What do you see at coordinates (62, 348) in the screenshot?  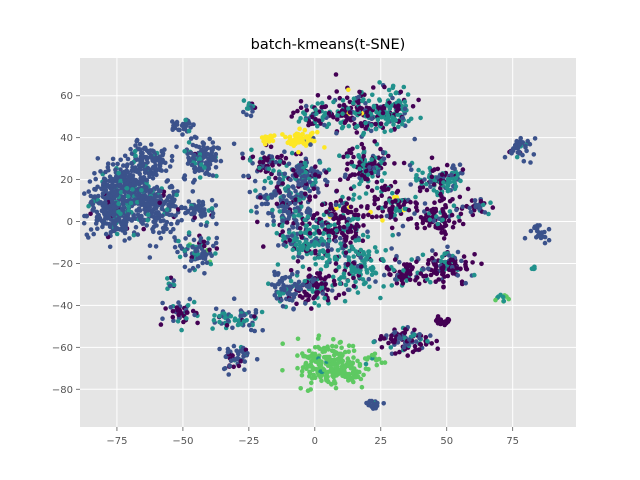 I see `y-tick-label: −60` at bounding box center [62, 348].